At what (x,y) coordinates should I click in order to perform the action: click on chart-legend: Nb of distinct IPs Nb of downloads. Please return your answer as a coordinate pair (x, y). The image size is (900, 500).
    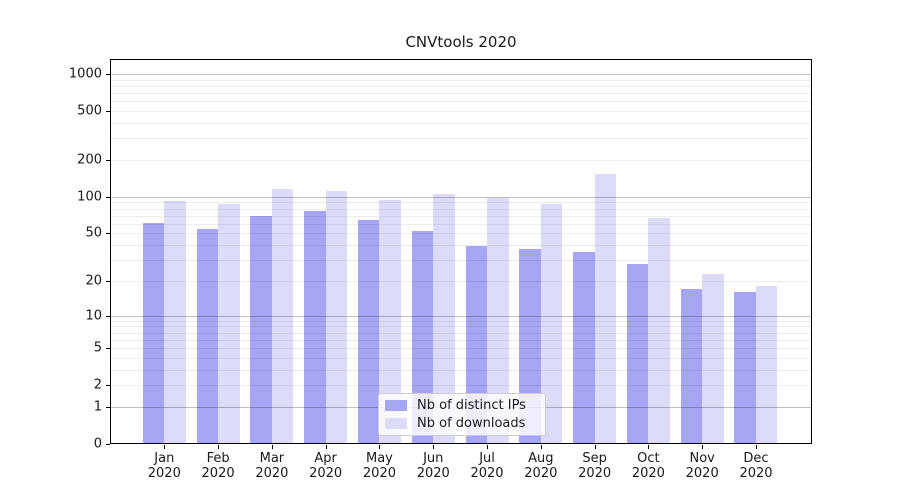
    Looking at the image, I should click on (462, 414).